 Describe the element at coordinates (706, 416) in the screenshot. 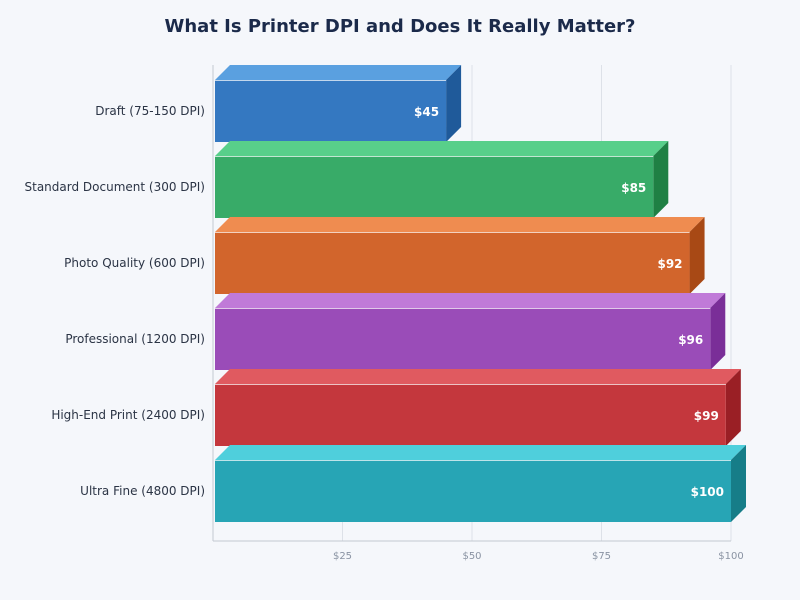

I see `data-label: $99` at that location.